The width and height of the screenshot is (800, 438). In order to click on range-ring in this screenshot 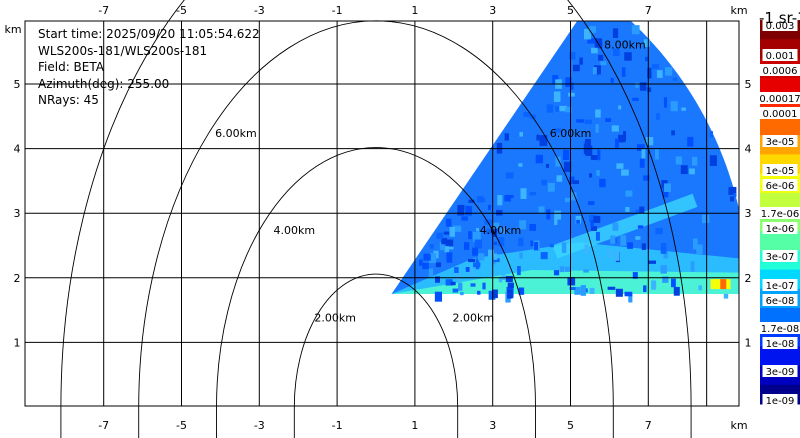, I will do `click(376, 355)`.